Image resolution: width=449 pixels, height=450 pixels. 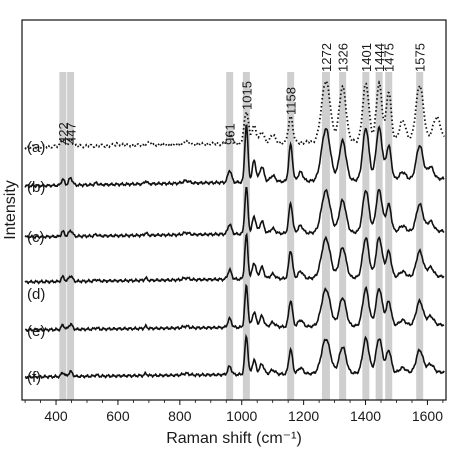 What do you see at coordinates (365, 416) in the screenshot?
I see `x-tick-label: 1400` at bounding box center [365, 416].